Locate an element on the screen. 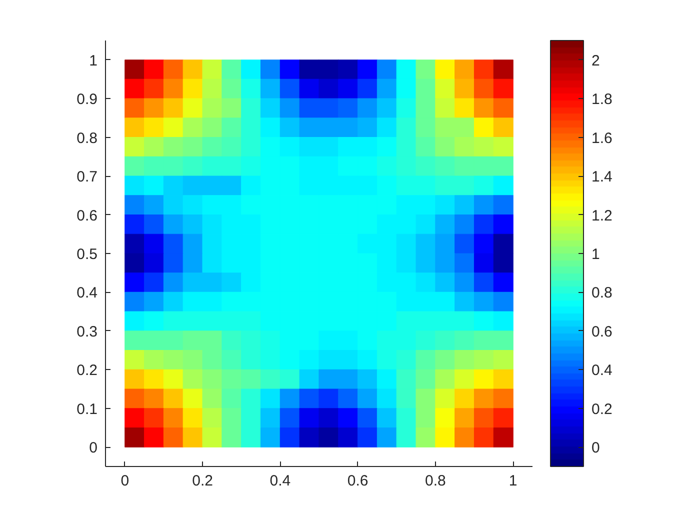  color-bar-label: 0.2 is located at coordinates (602, 409).